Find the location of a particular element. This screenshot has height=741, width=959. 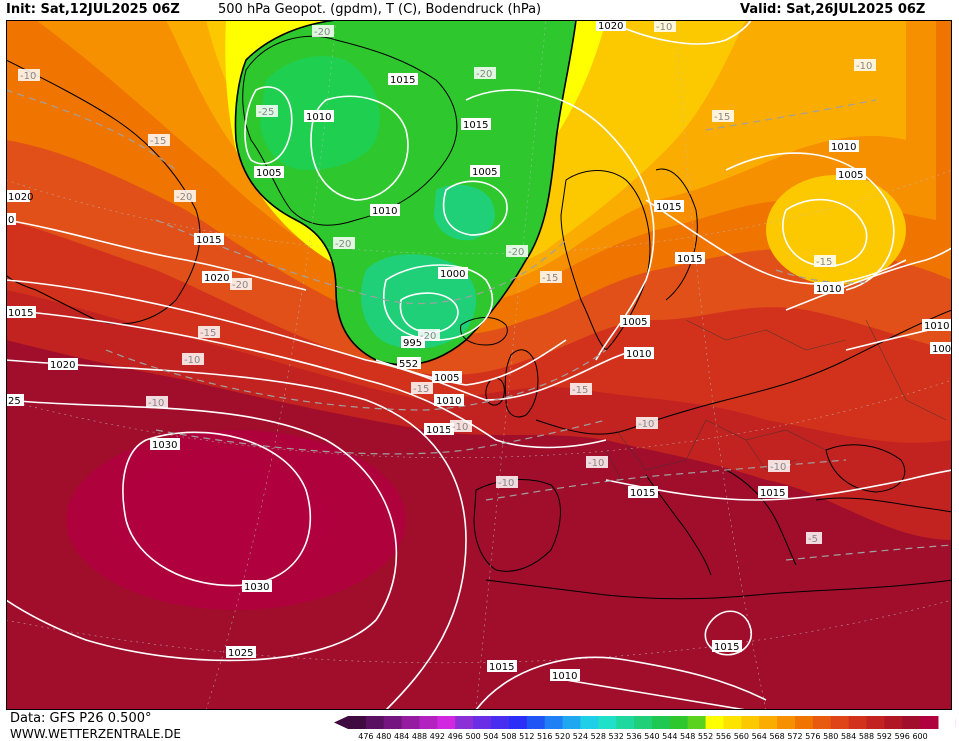

legend-value: 488 is located at coordinates (419, 736).